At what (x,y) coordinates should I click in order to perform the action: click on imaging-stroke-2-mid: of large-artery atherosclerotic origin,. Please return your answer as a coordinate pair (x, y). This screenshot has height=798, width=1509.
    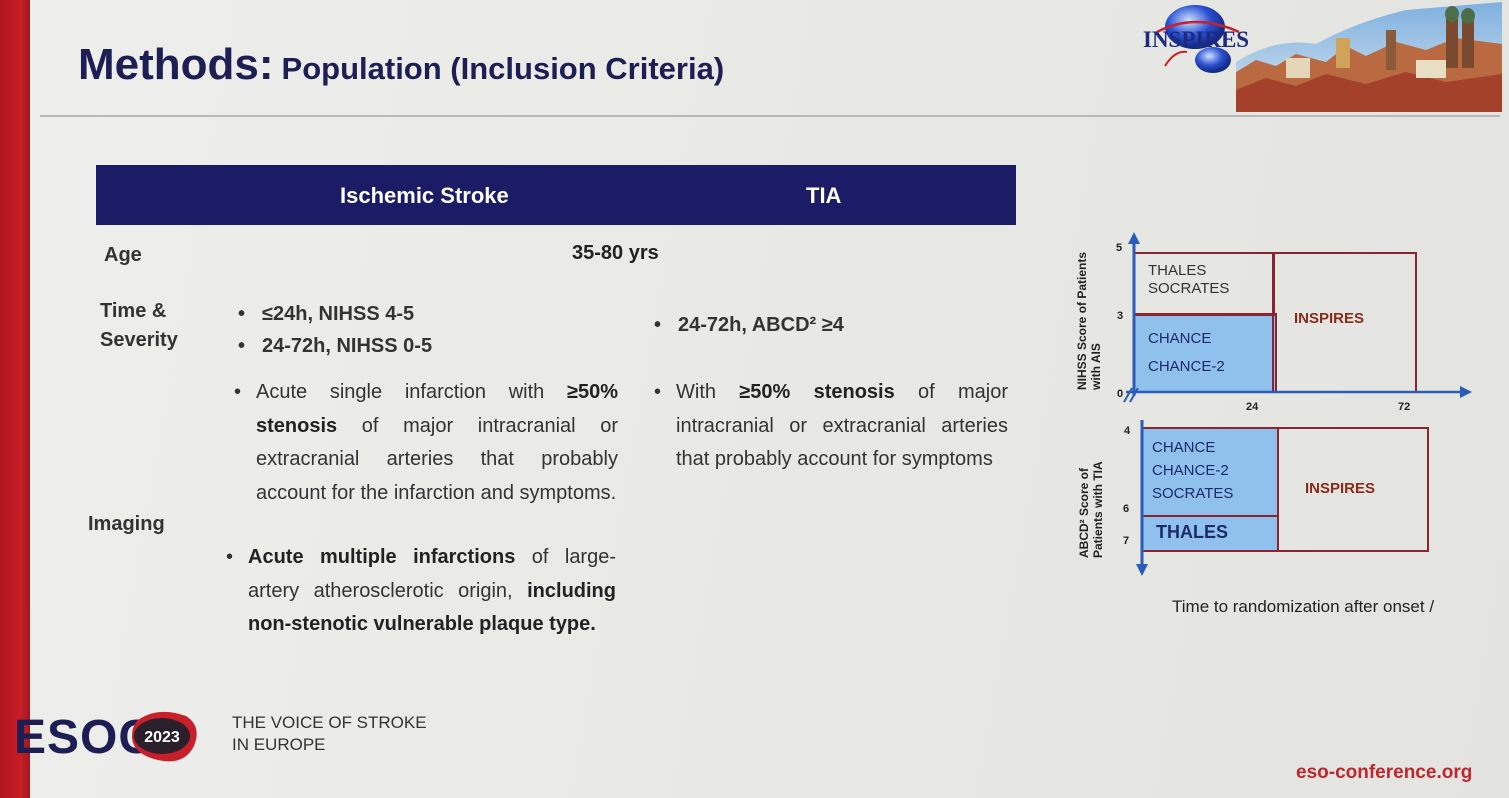
    Looking at the image, I should click on (432, 574).